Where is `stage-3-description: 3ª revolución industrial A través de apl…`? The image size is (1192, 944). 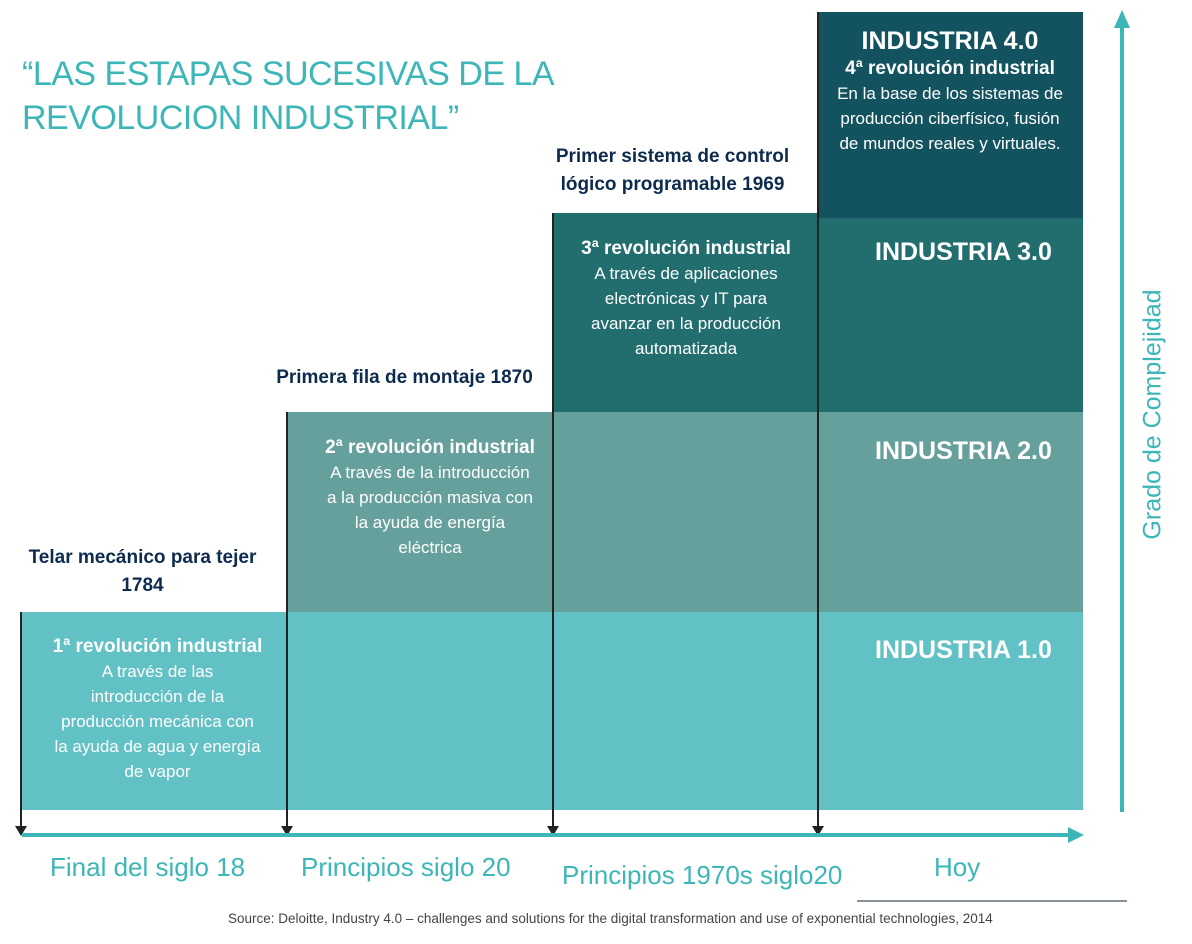
stage-3-description: 3ª revolución industrial A través de apl… is located at coordinates (686, 298).